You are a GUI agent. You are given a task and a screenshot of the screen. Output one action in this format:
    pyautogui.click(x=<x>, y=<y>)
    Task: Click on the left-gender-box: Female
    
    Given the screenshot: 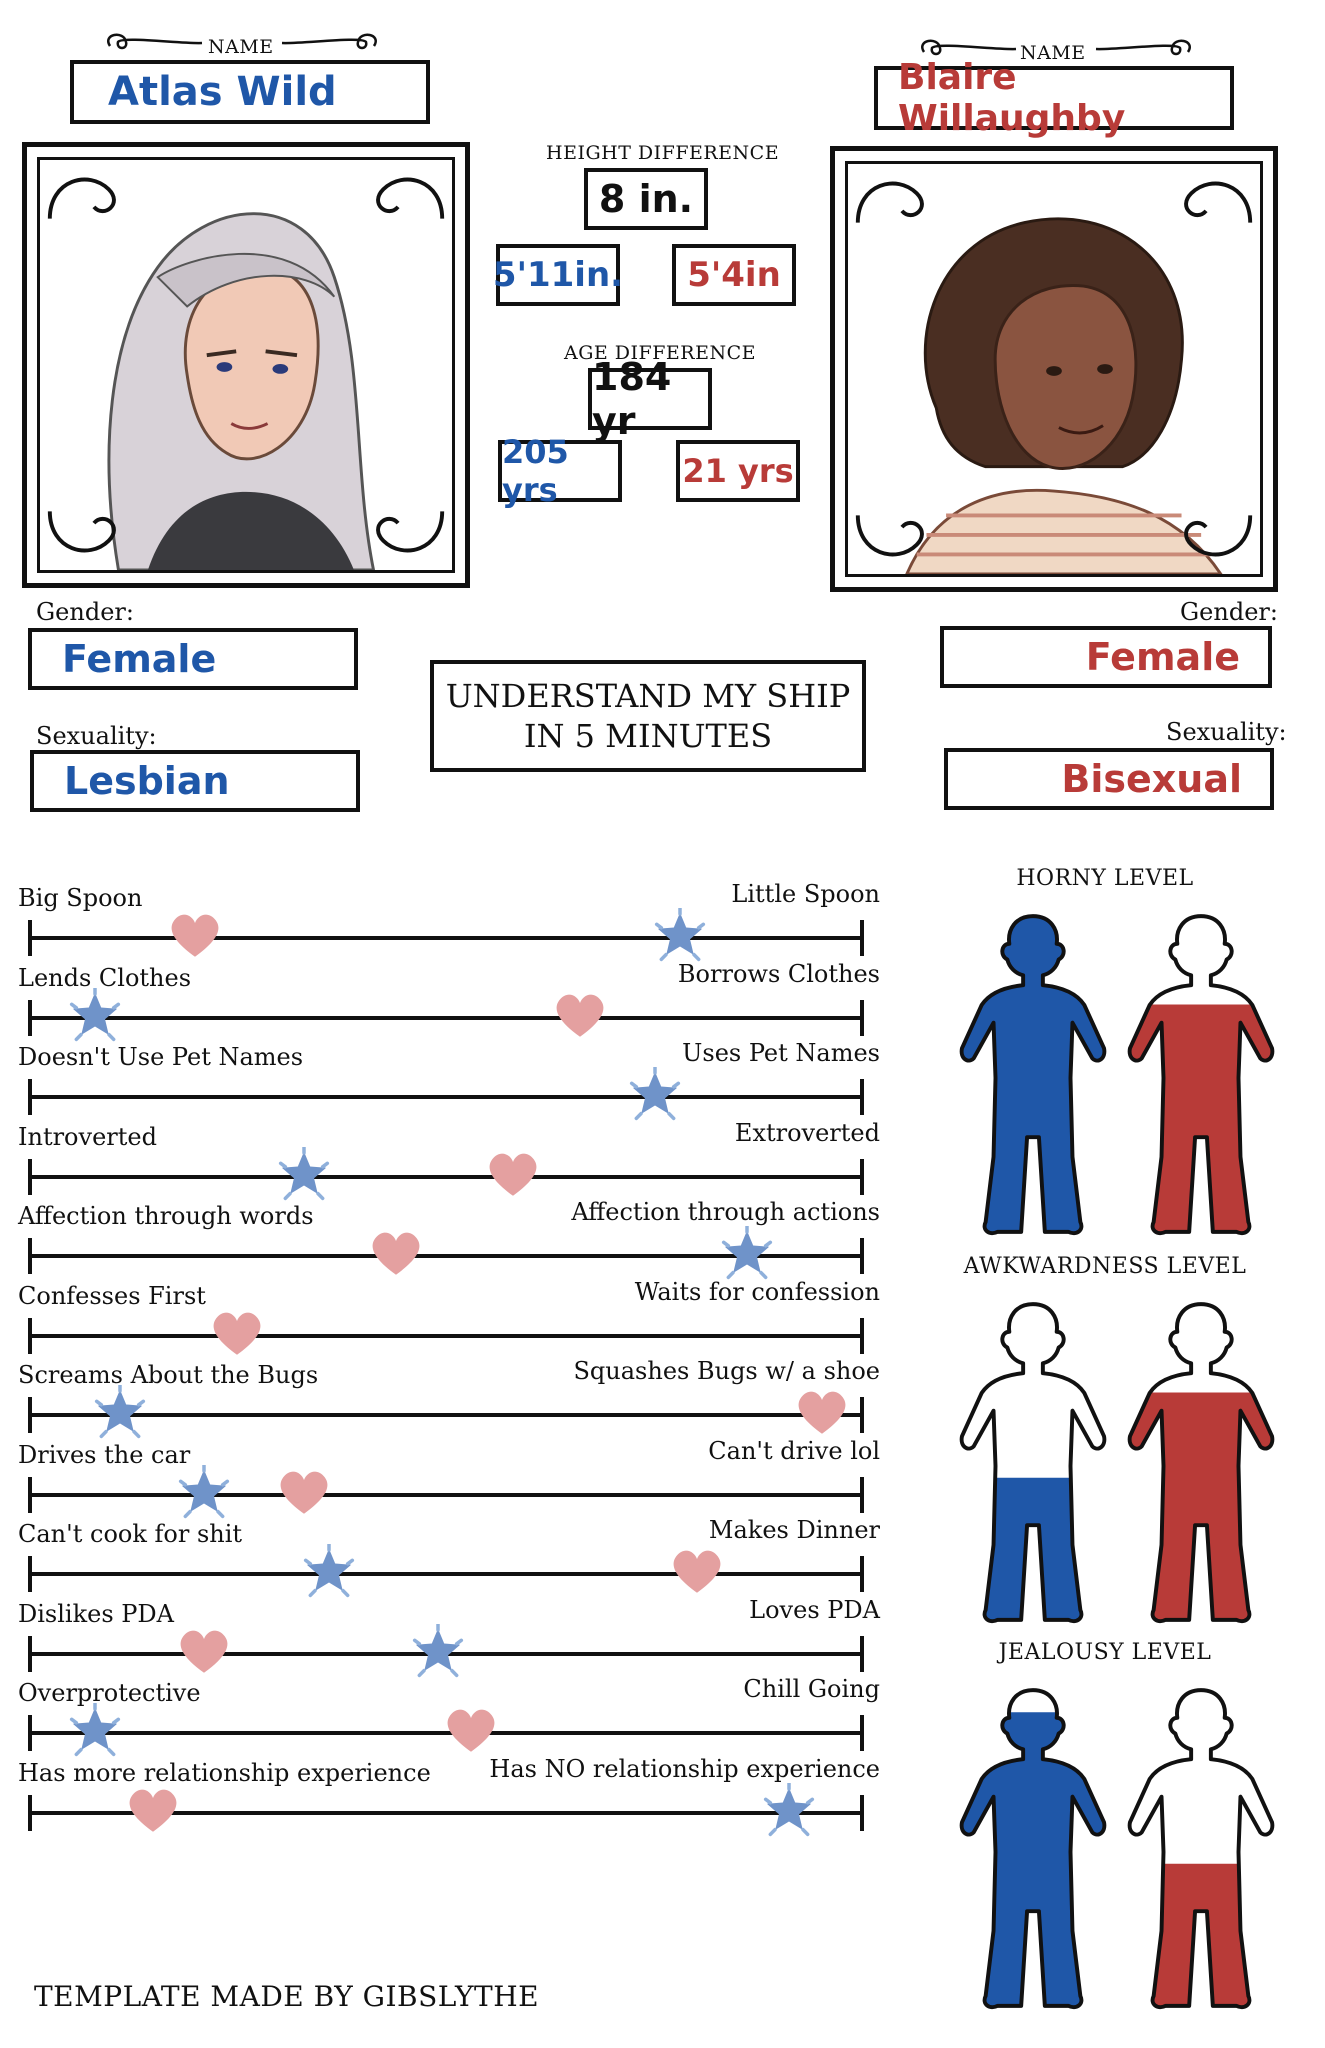 What is the action you would take?
    pyautogui.click(x=193, y=659)
    